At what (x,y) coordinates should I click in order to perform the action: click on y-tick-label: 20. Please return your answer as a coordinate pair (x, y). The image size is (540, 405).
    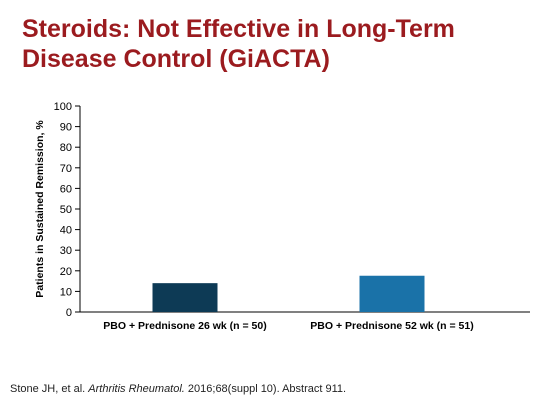
    Looking at the image, I should click on (66, 272).